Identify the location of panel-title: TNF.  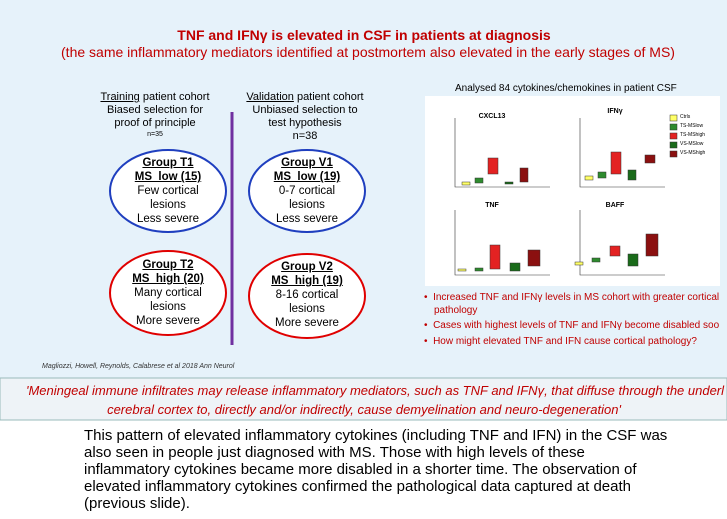
(492, 205).